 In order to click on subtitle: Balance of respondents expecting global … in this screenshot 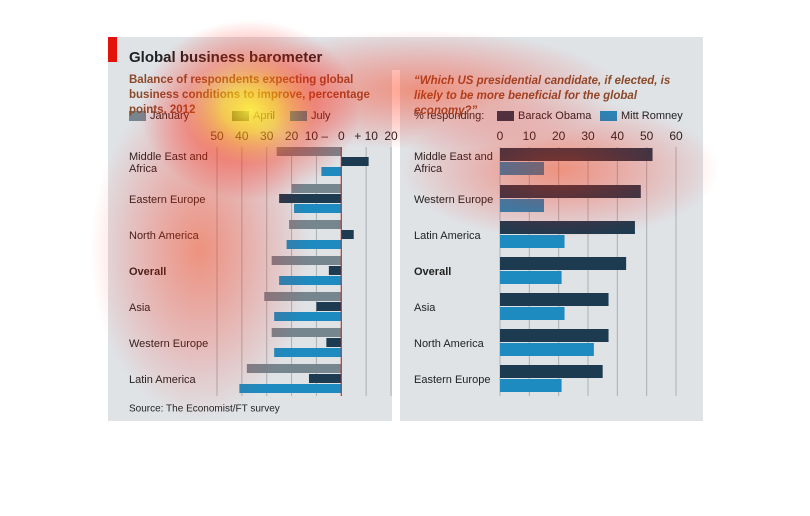, I will do `click(249, 95)`.